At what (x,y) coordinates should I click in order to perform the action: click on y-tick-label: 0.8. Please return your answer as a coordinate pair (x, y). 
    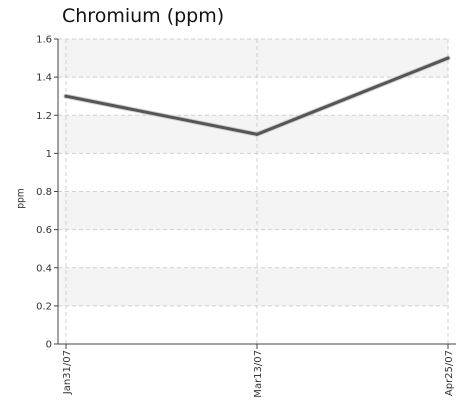
    Looking at the image, I should click on (44, 192).